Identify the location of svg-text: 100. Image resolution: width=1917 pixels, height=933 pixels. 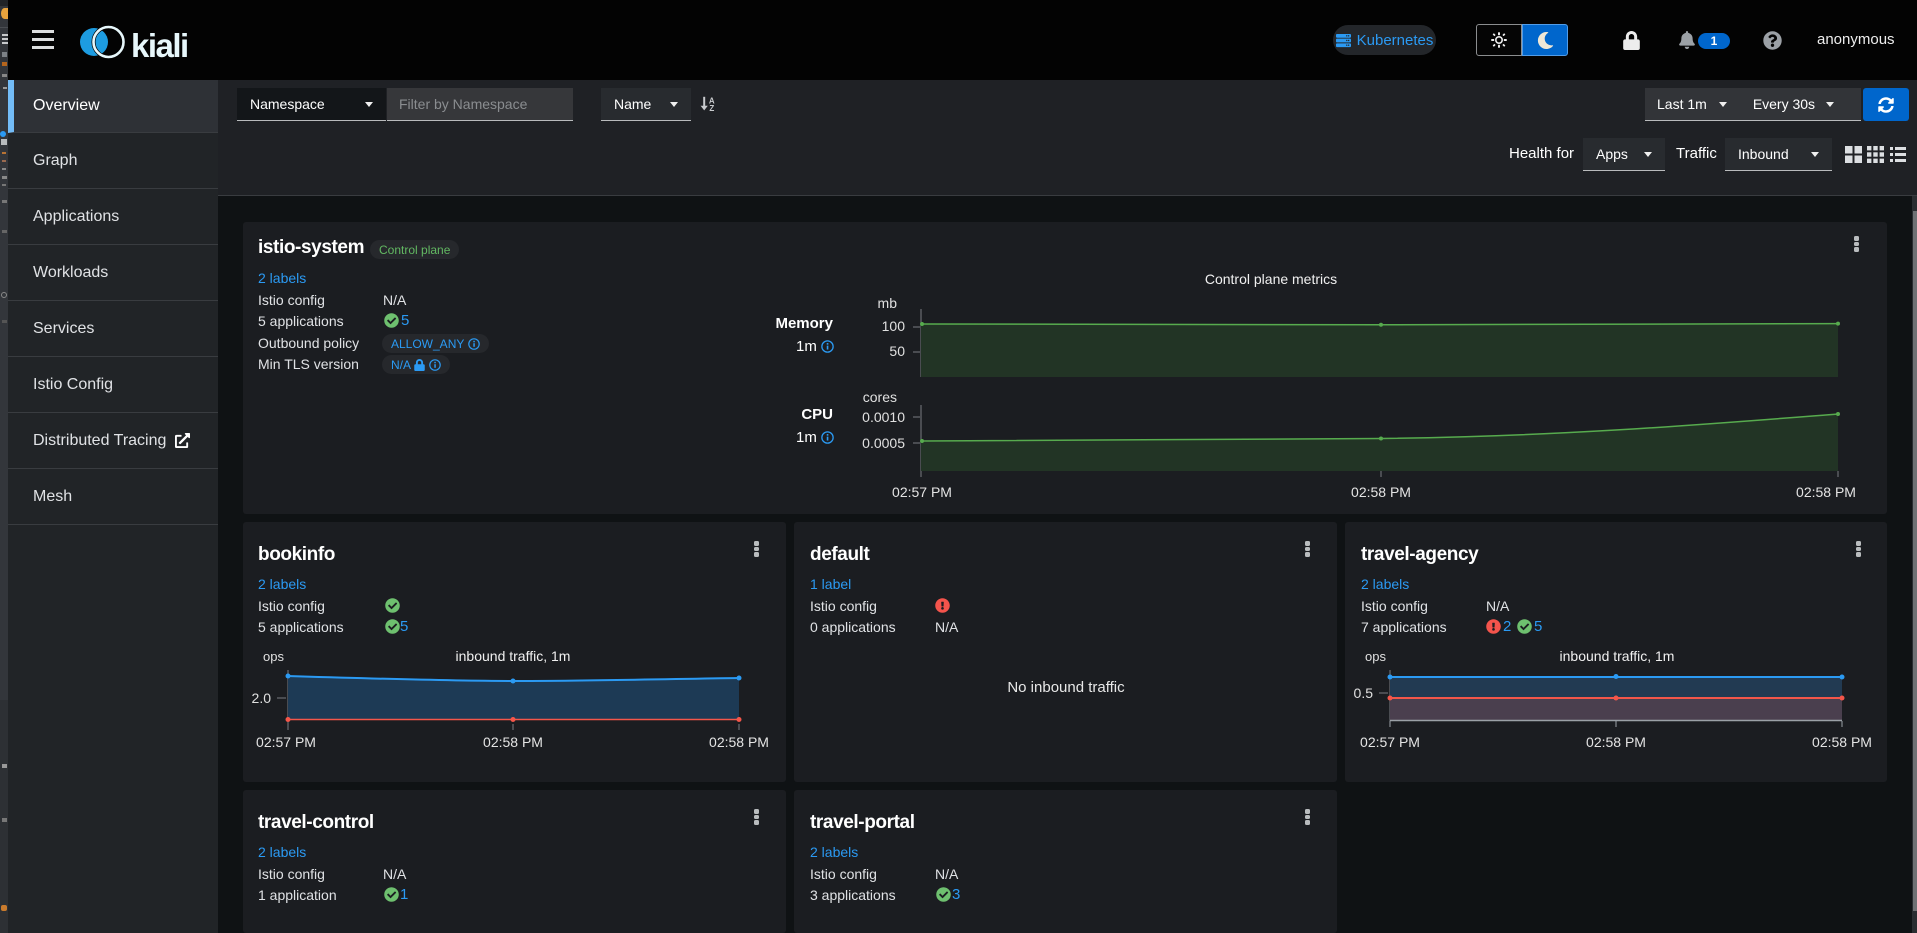
(894, 326).